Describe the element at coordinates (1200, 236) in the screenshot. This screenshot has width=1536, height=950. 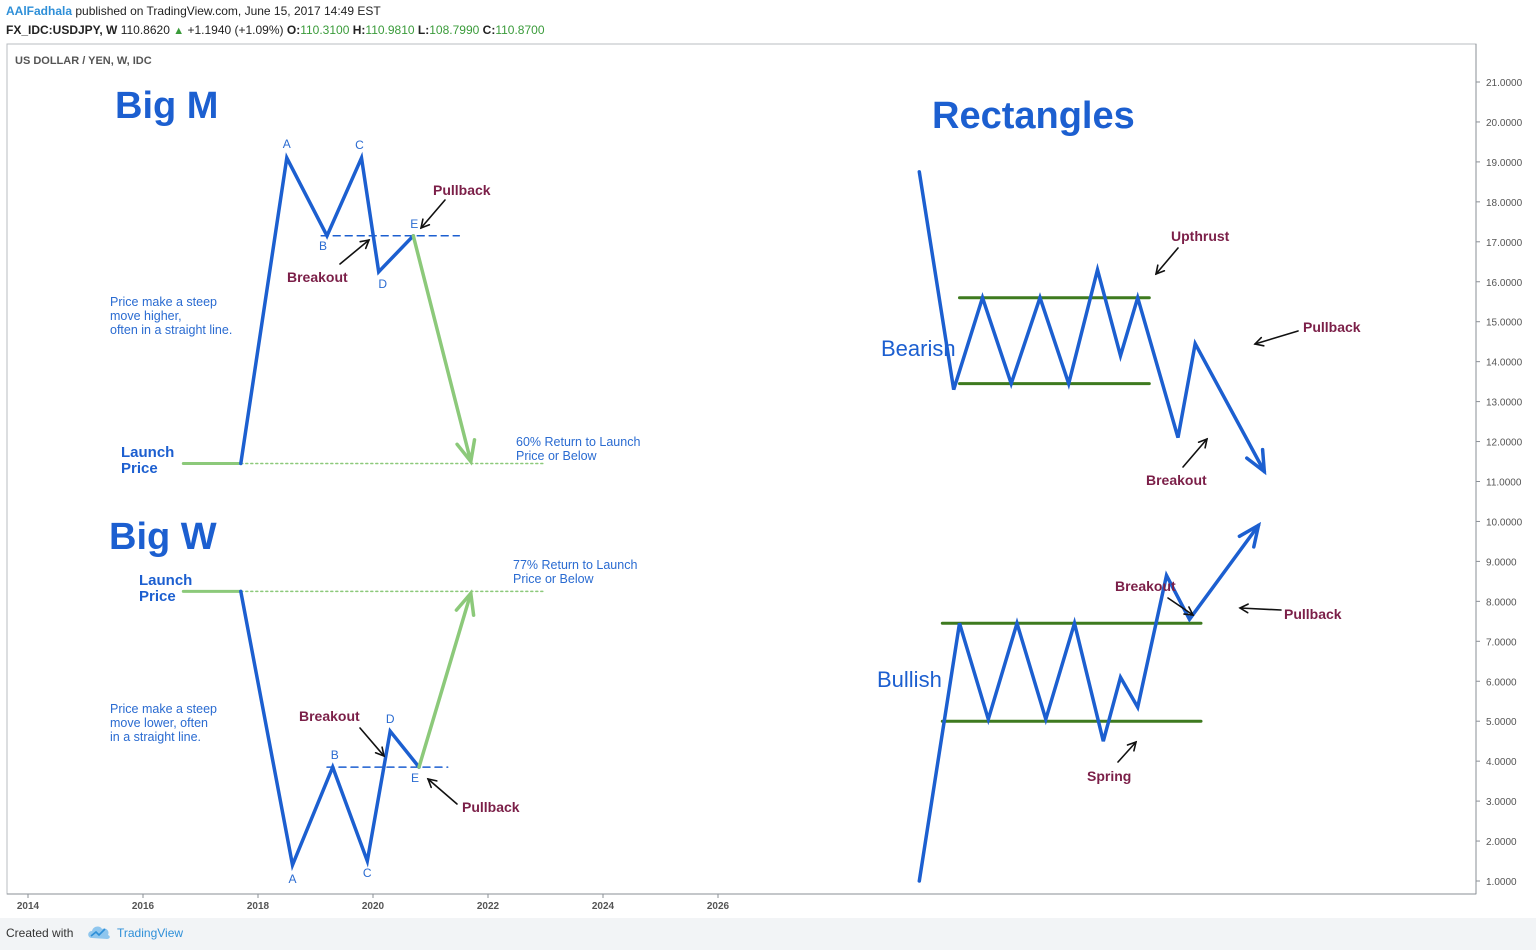
I see `bearish-upthrust-label: Upthrust` at that location.